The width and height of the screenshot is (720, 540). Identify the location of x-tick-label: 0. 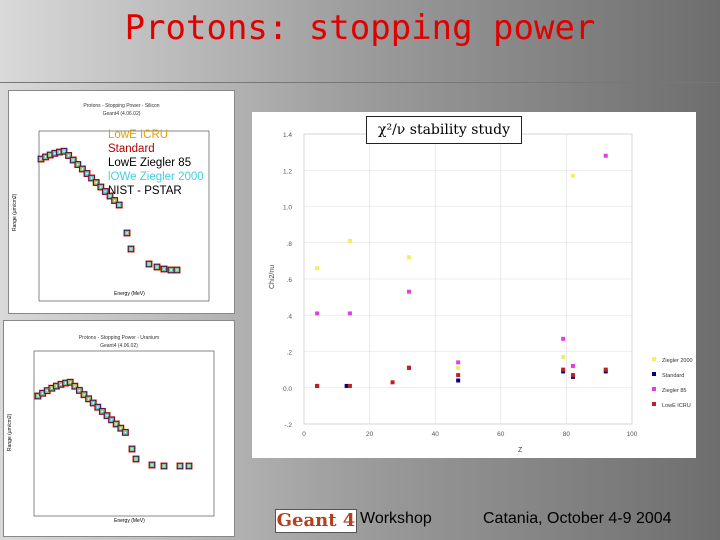
(304, 434).